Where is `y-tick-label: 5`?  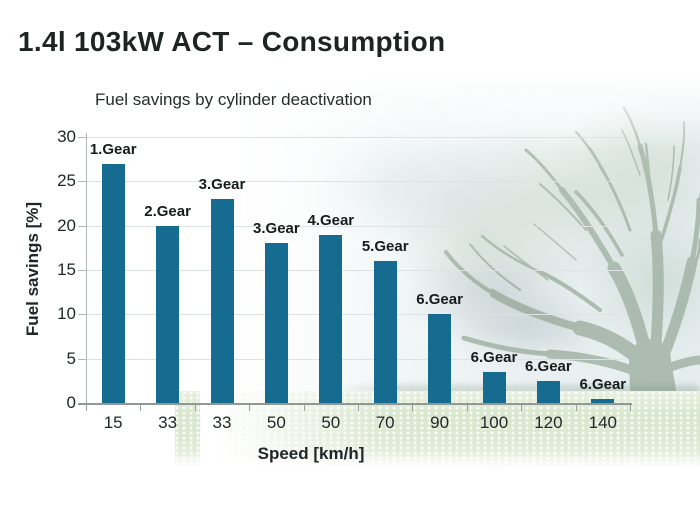
y-tick-label: 5 is located at coordinates (71, 358).